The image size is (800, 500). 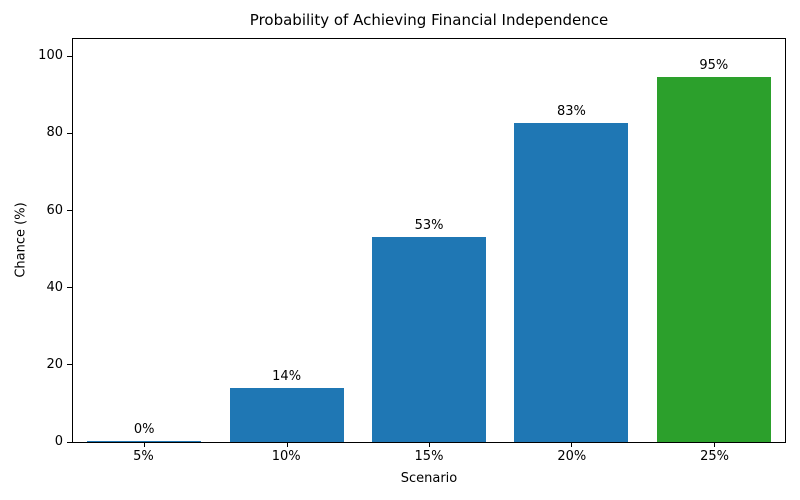 What do you see at coordinates (286, 243) in the screenshot?
I see `bar-slot: 14%` at bounding box center [286, 243].